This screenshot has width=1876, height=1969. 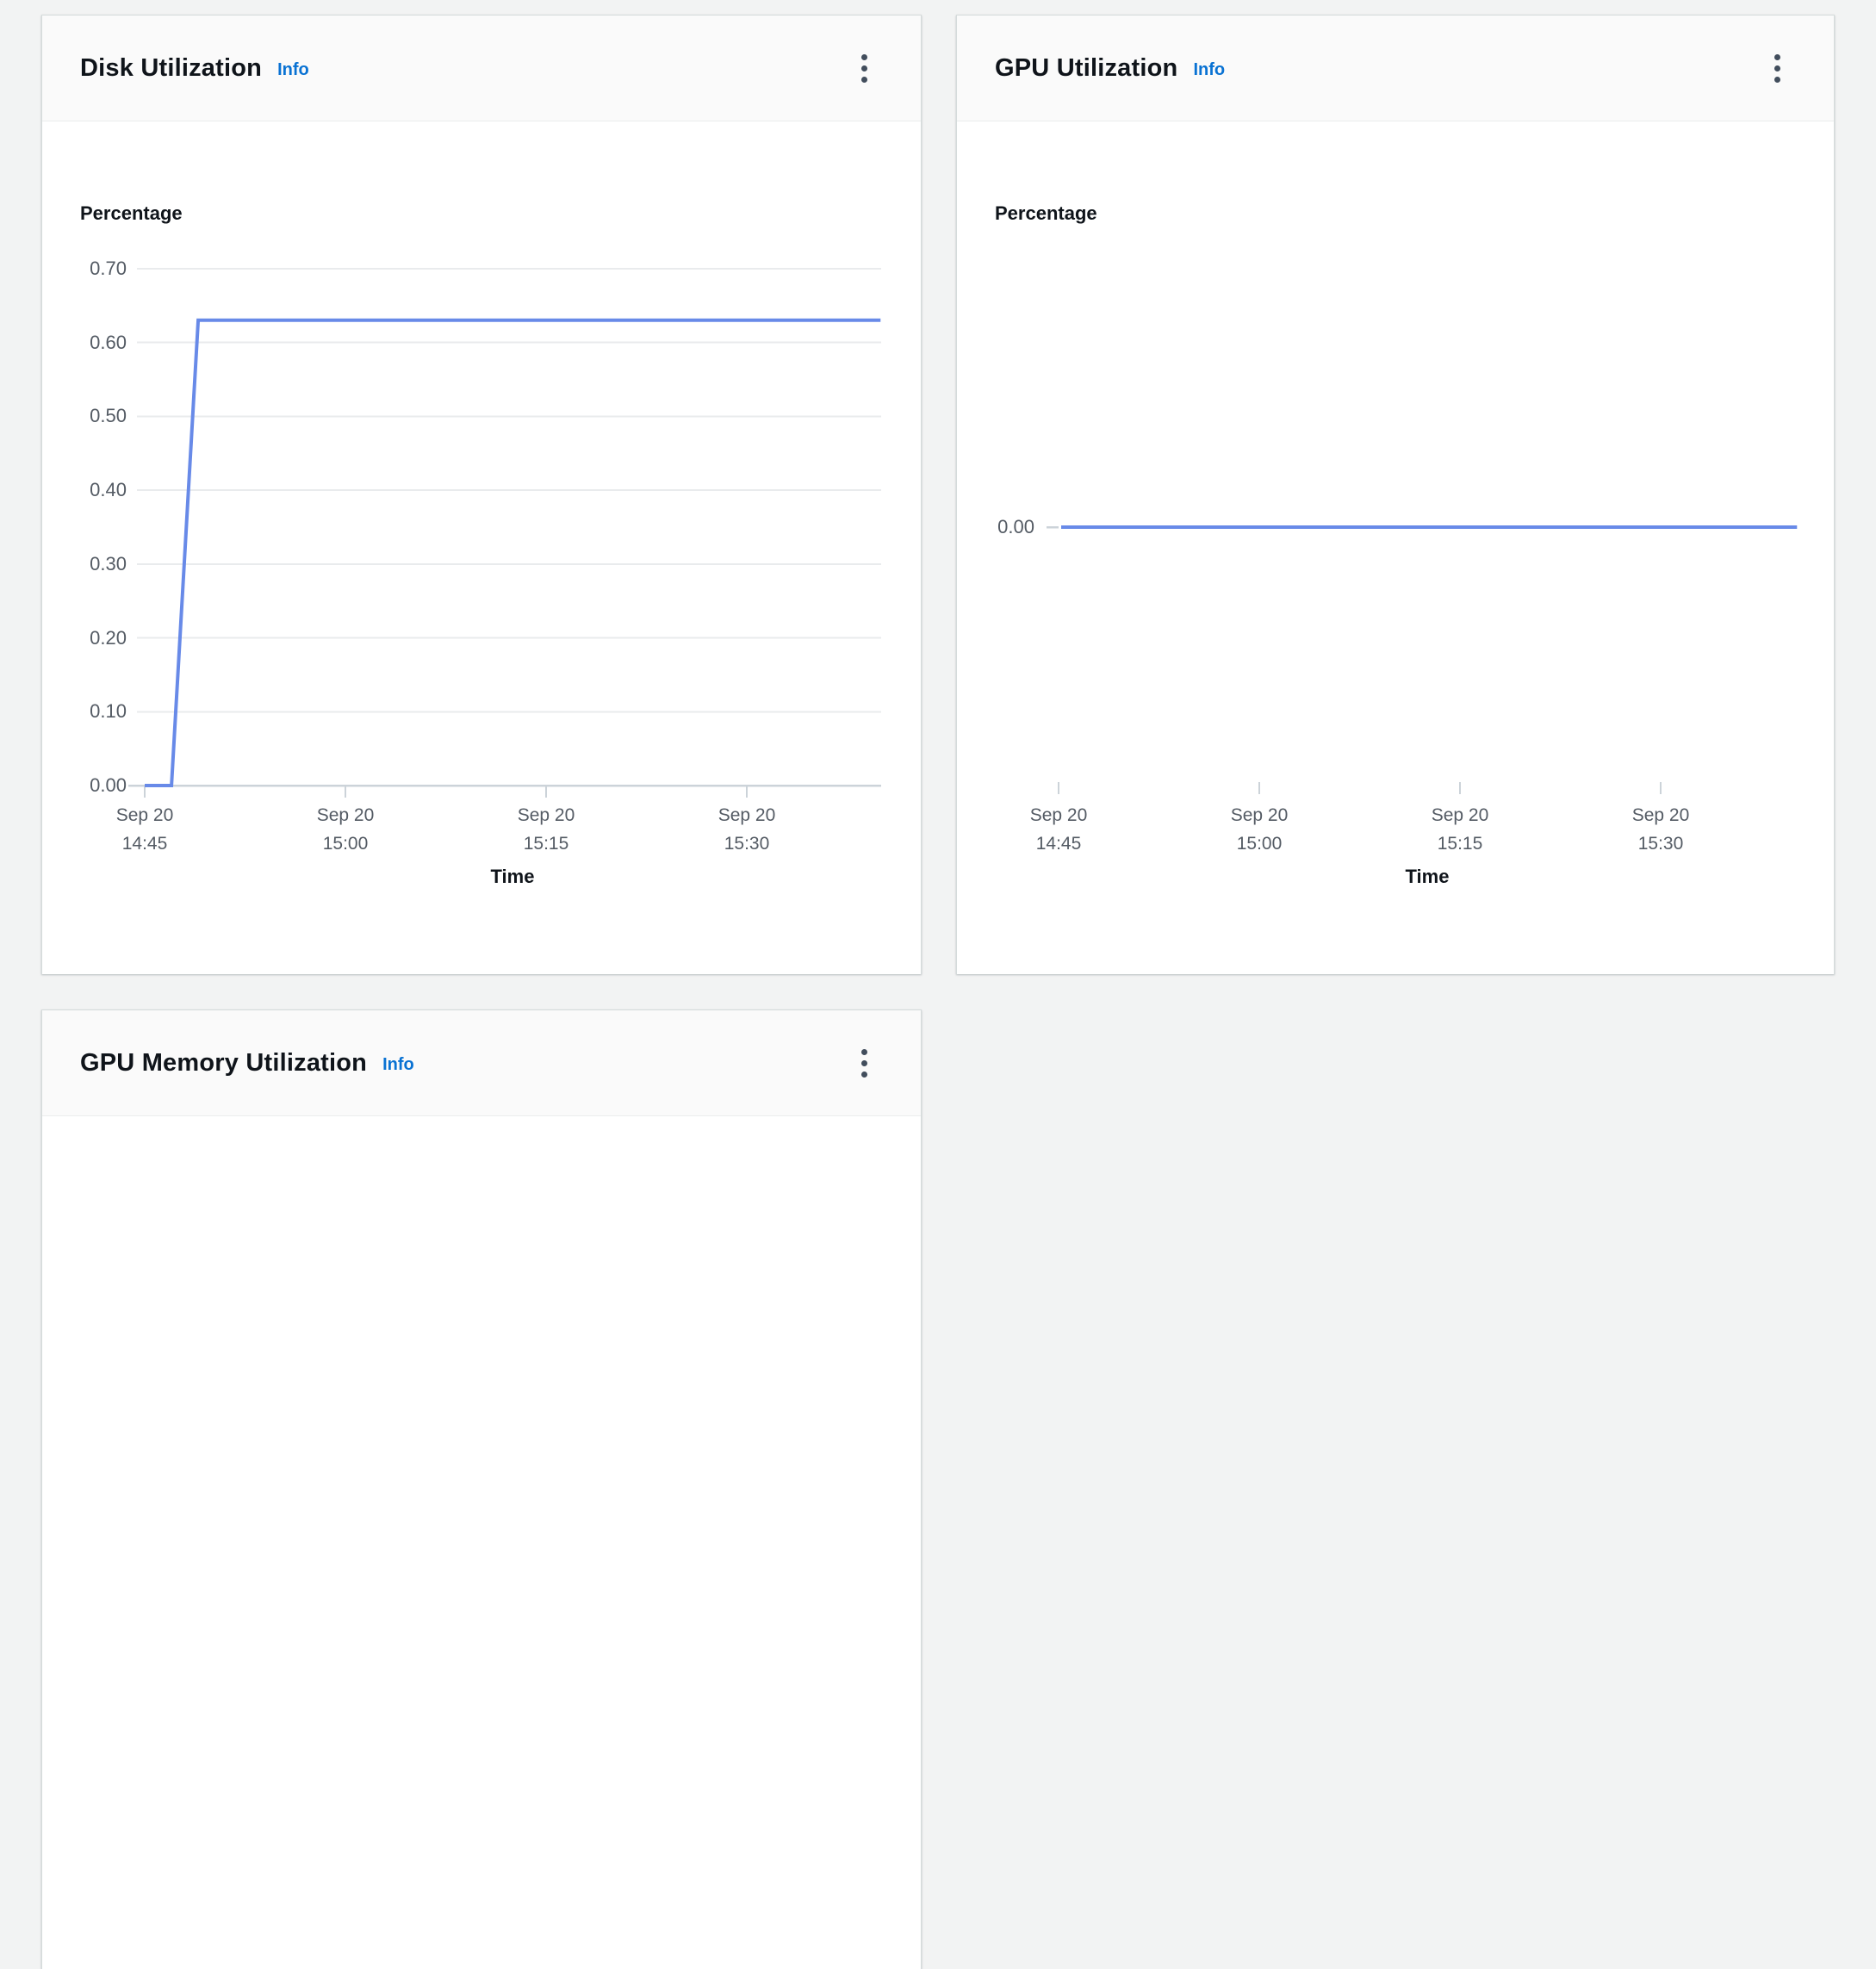 I want to click on disk-chart-canvas, so click(x=504, y=532).